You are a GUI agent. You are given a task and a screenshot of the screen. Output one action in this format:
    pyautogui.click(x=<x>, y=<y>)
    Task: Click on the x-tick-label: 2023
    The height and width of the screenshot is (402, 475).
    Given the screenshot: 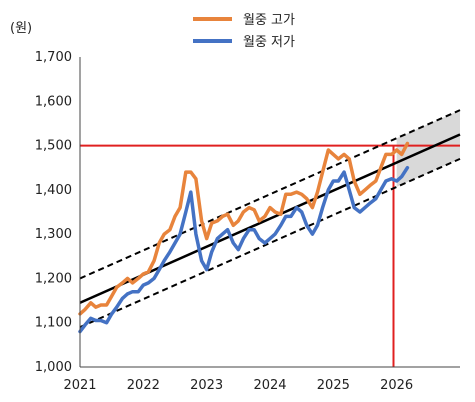 What is the action you would take?
    pyautogui.click(x=206, y=385)
    